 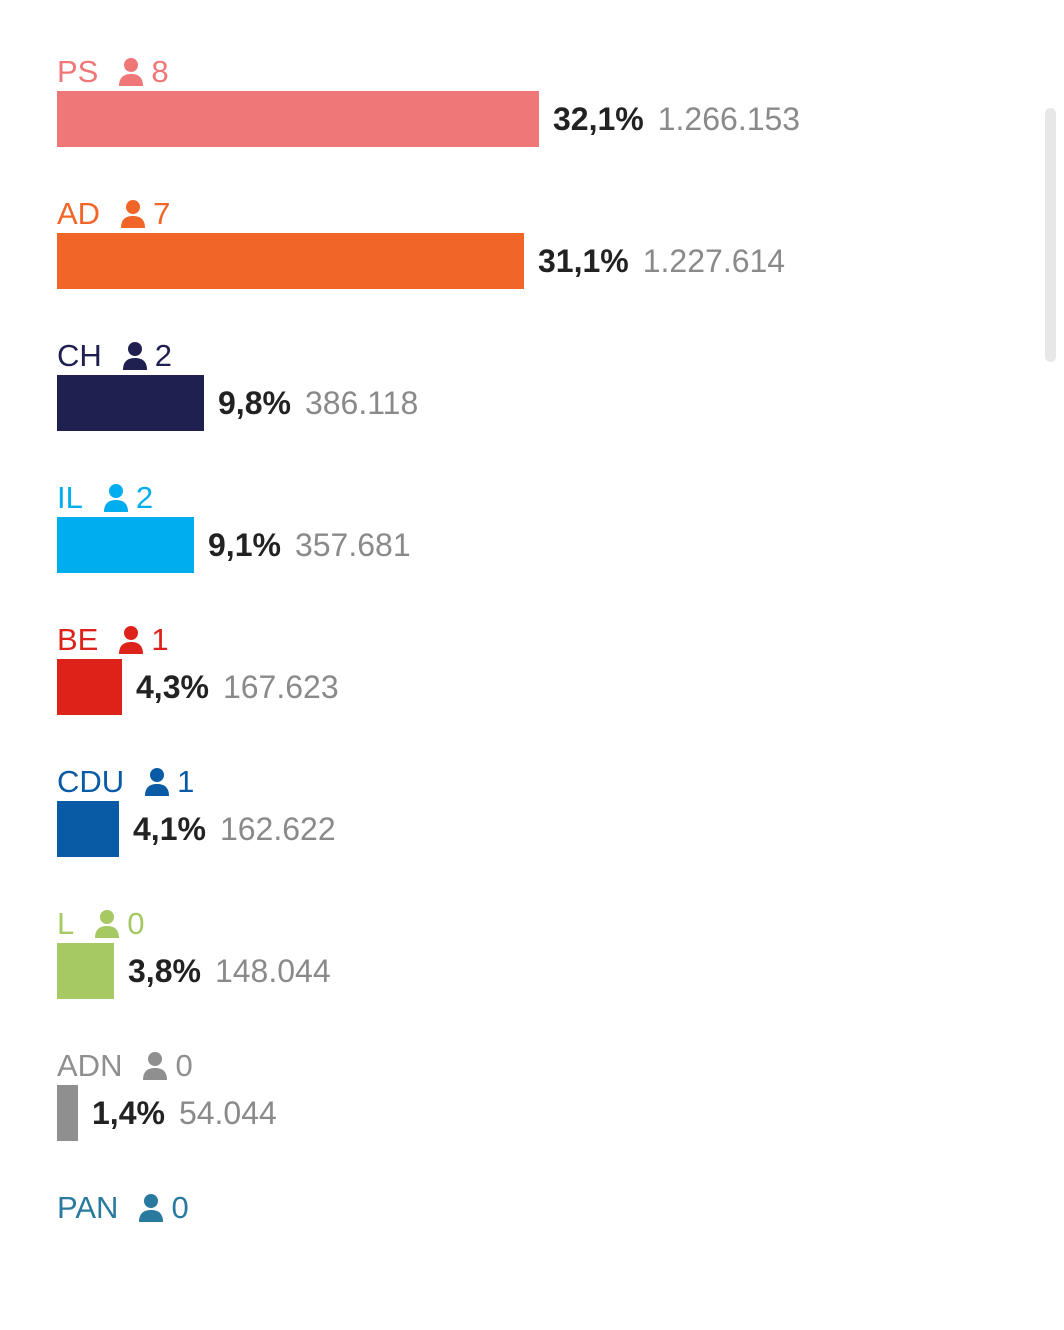 What do you see at coordinates (169, 828) in the screenshot?
I see `percent-label: 4,1%` at bounding box center [169, 828].